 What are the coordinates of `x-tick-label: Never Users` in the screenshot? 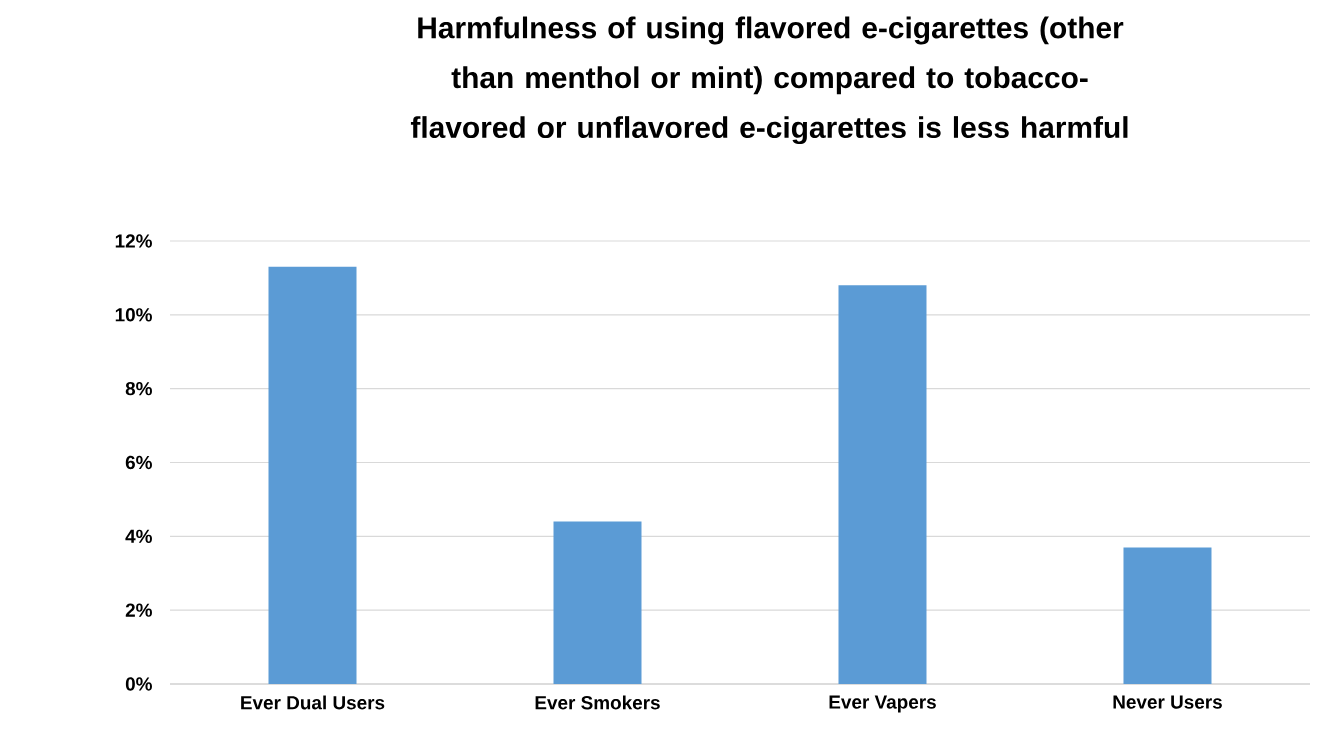 It's located at (1167, 702).